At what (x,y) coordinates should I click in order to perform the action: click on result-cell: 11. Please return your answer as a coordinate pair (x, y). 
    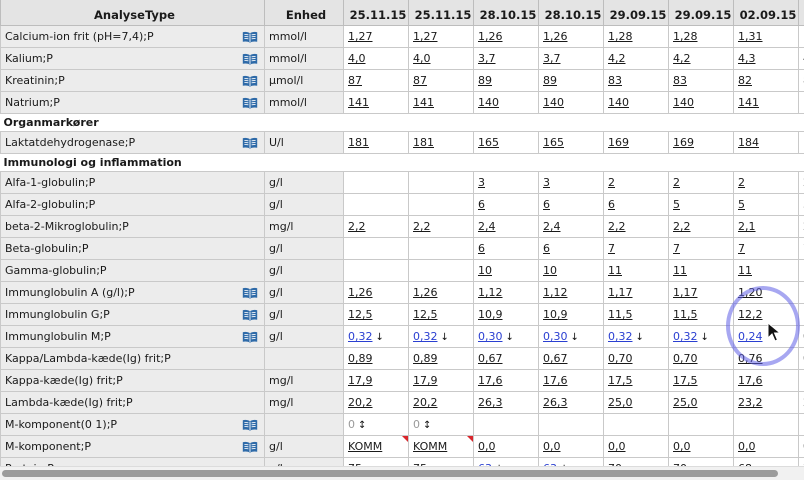
    Looking at the image, I should click on (701, 271).